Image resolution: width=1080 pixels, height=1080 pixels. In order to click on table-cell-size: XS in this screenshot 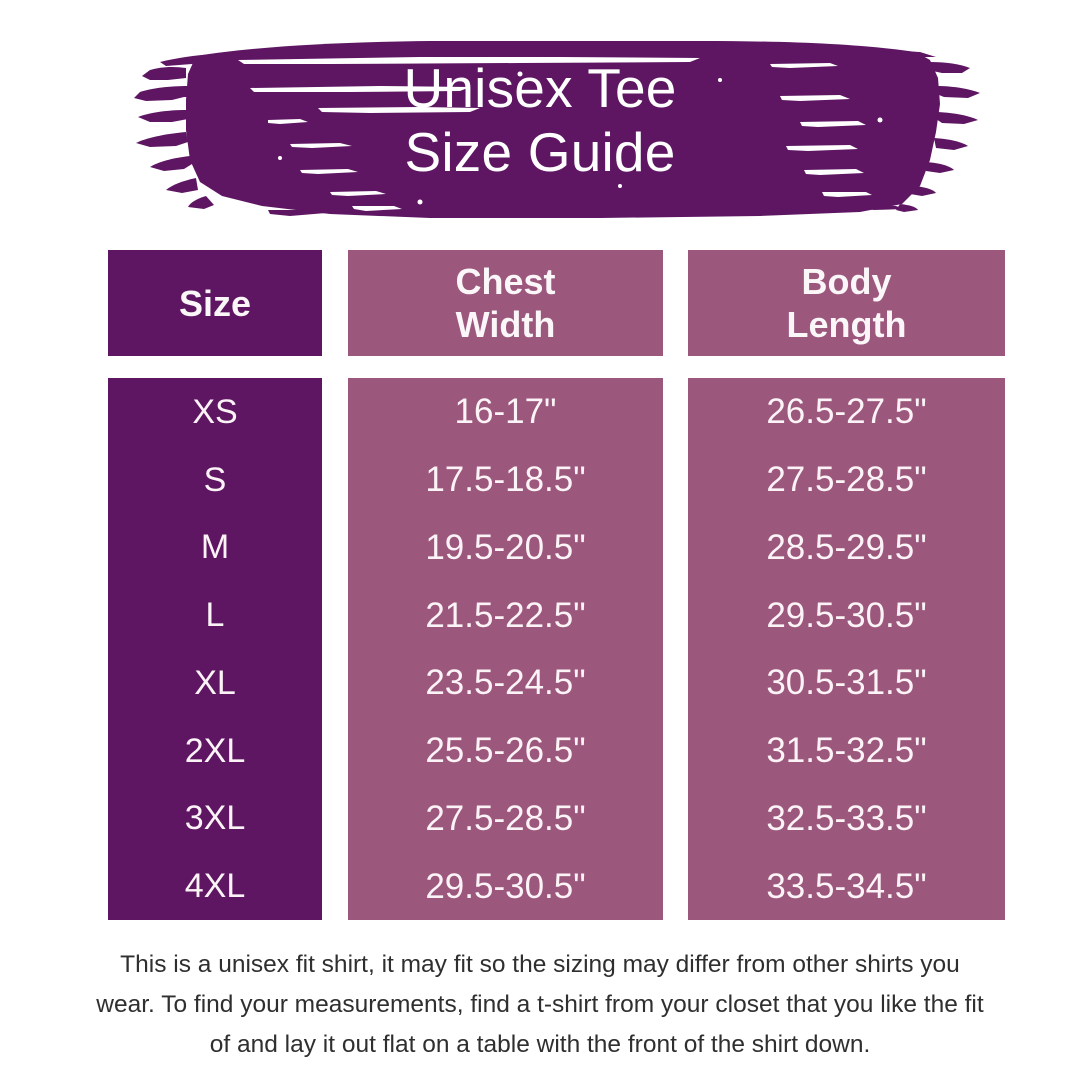, I will do `click(215, 411)`.